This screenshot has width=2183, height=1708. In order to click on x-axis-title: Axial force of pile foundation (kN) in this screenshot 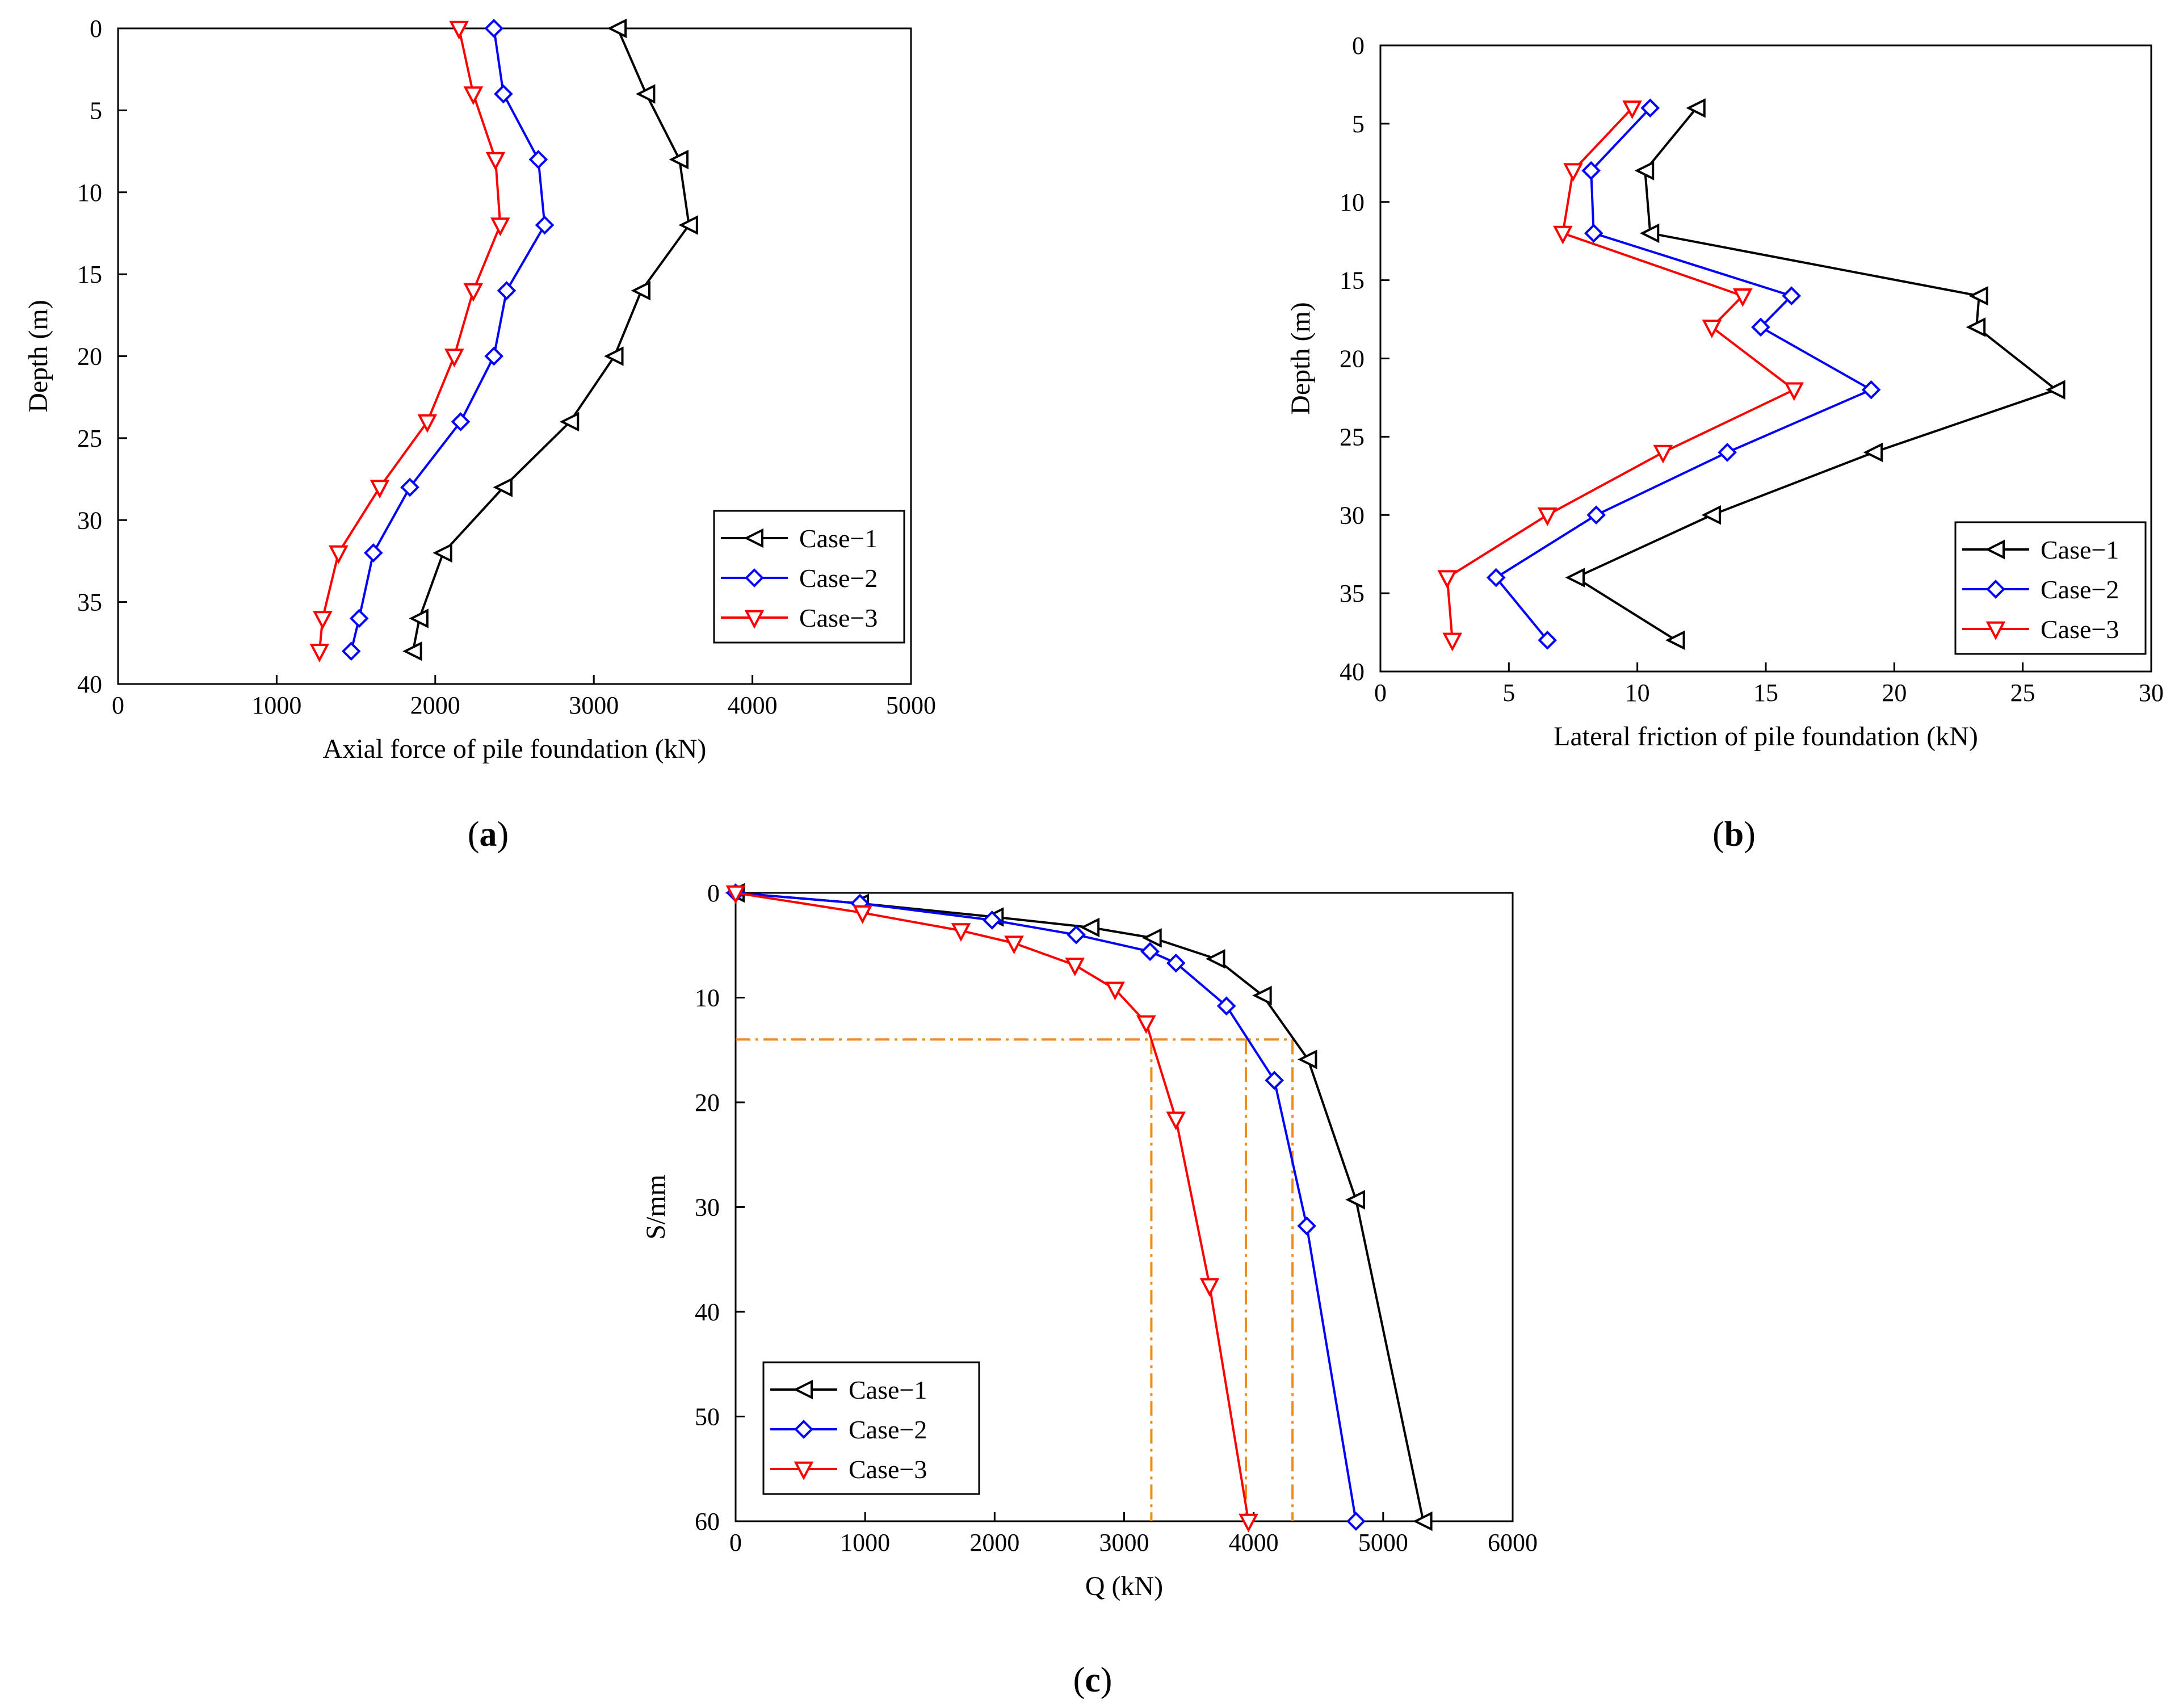, I will do `click(515, 749)`.